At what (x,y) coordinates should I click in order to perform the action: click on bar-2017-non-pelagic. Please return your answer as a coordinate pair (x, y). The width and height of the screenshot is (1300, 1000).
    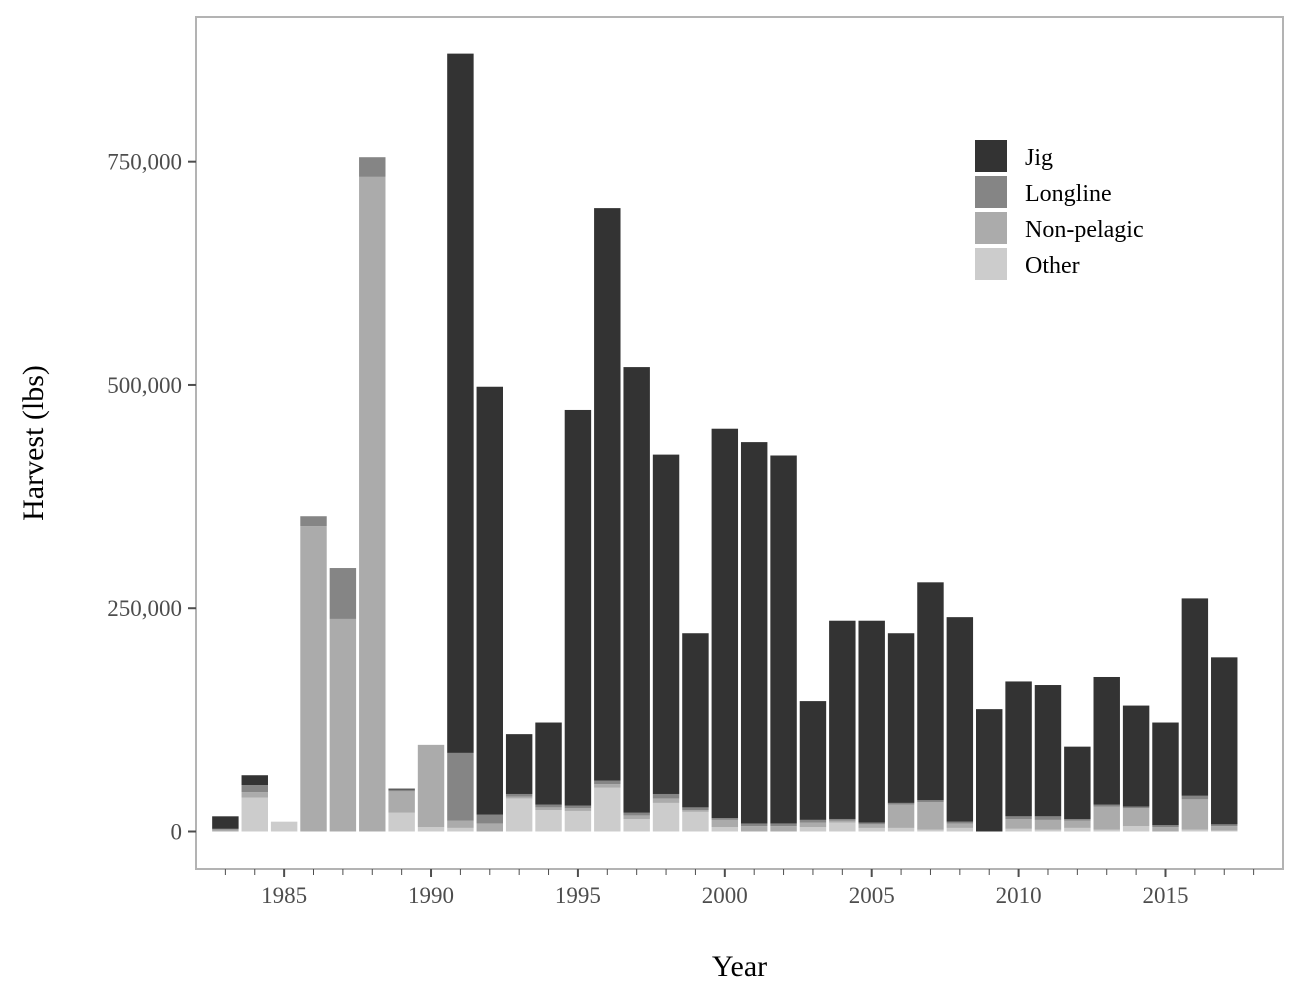
    Looking at the image, I should click on (1224, 828).